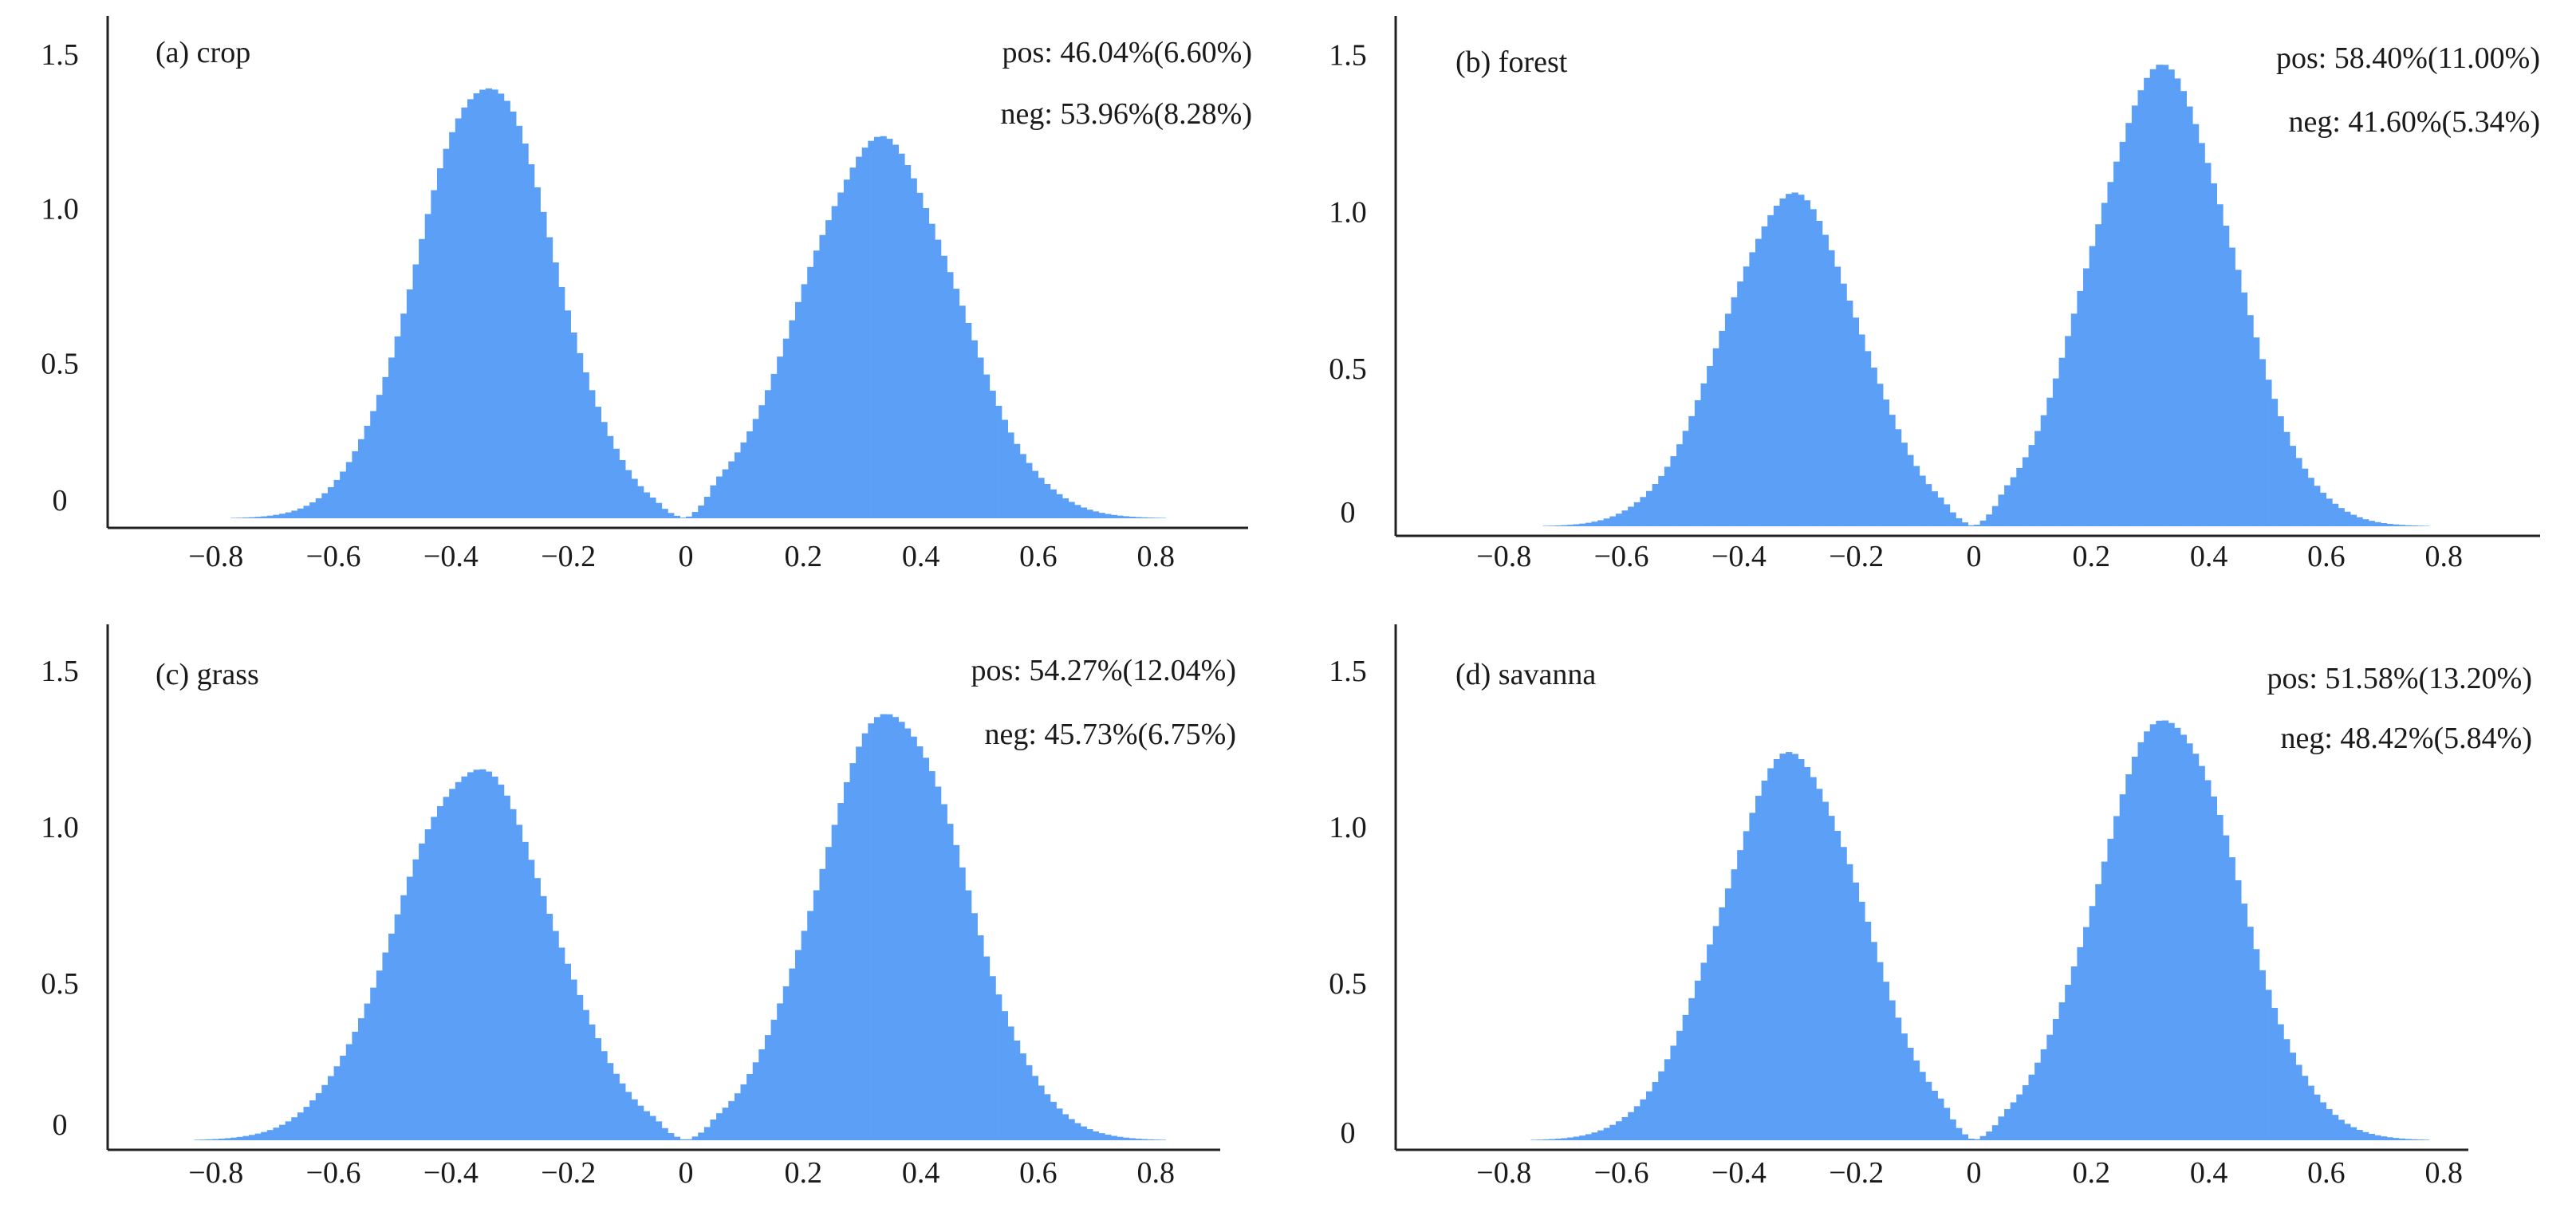  I want to click on pos-annotation: pos: 54.27%(12.04%), so click(1103, 670).